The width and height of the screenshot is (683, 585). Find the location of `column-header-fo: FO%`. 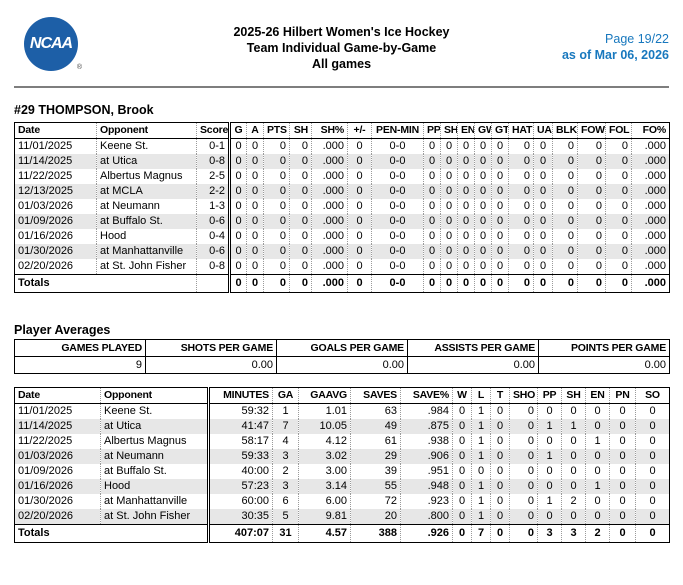

column-header-fo: FO% is located at coordinates (650, 130).